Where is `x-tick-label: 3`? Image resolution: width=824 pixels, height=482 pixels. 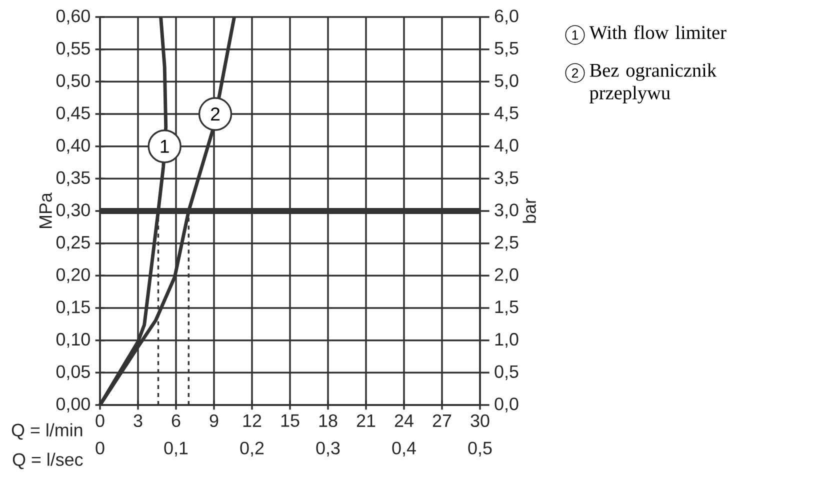 x-tick-label: 3 is located at coordinates (138, 421).